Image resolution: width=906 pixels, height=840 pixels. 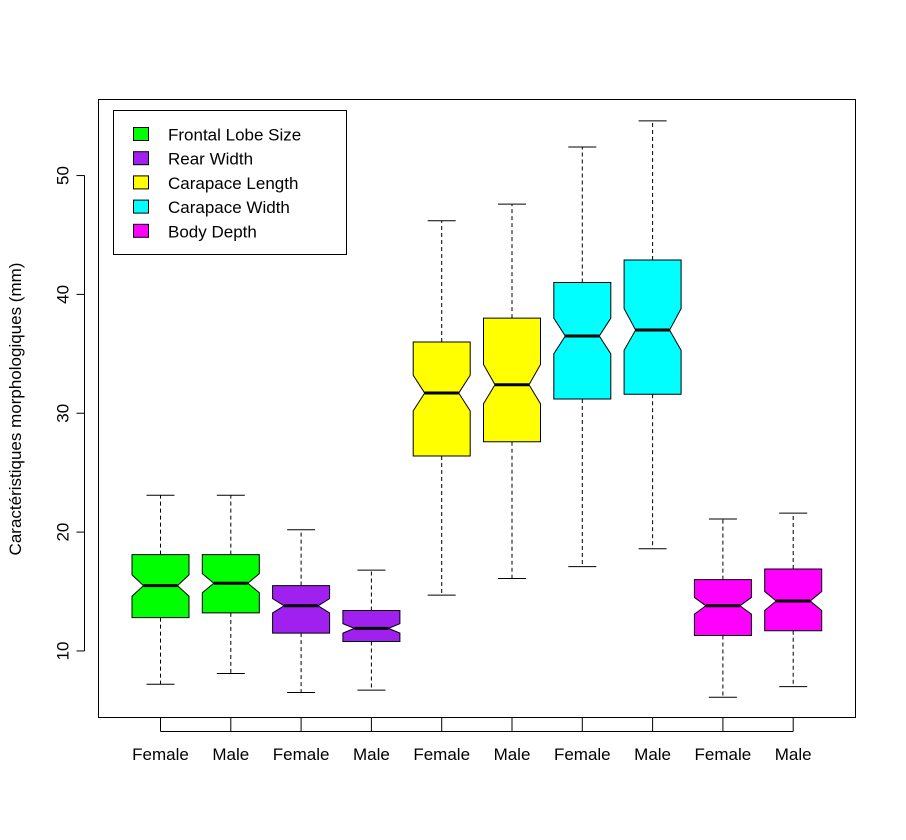 I want to click on y-tick-label: 40, so click(x=63, y=294).